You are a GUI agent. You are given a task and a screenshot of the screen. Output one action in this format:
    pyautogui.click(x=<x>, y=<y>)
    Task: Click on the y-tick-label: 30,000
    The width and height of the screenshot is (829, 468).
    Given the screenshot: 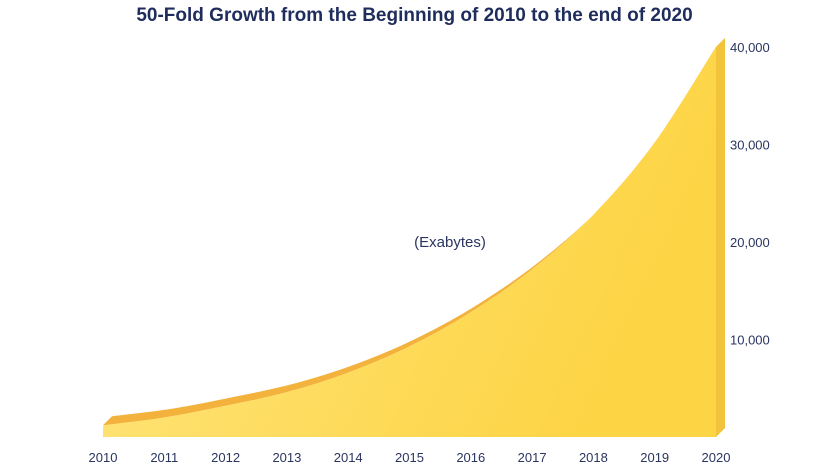 What is the action you would take?
    pyautogui.click(x=750, y=145)
    